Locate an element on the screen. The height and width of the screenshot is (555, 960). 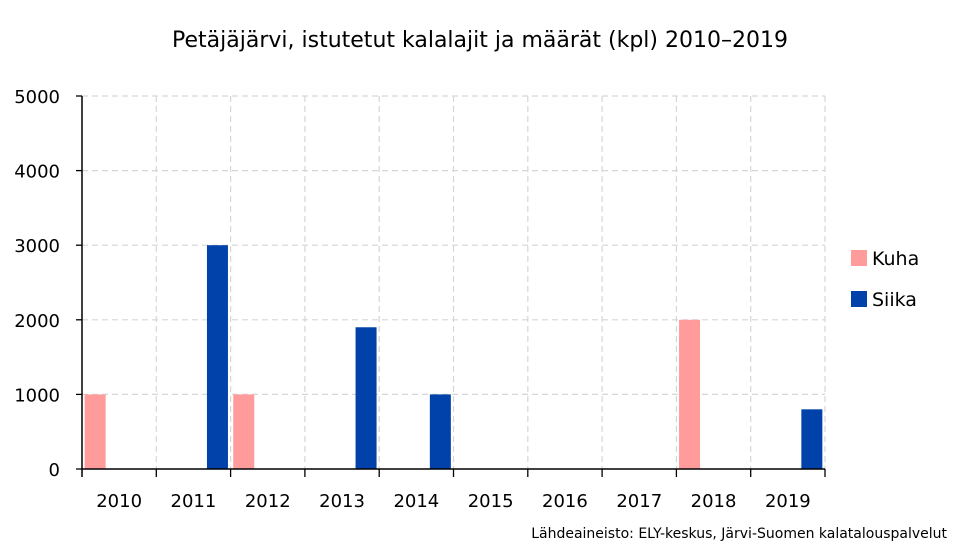
legend-swatch-kuha is located at coordinates (859, 258).